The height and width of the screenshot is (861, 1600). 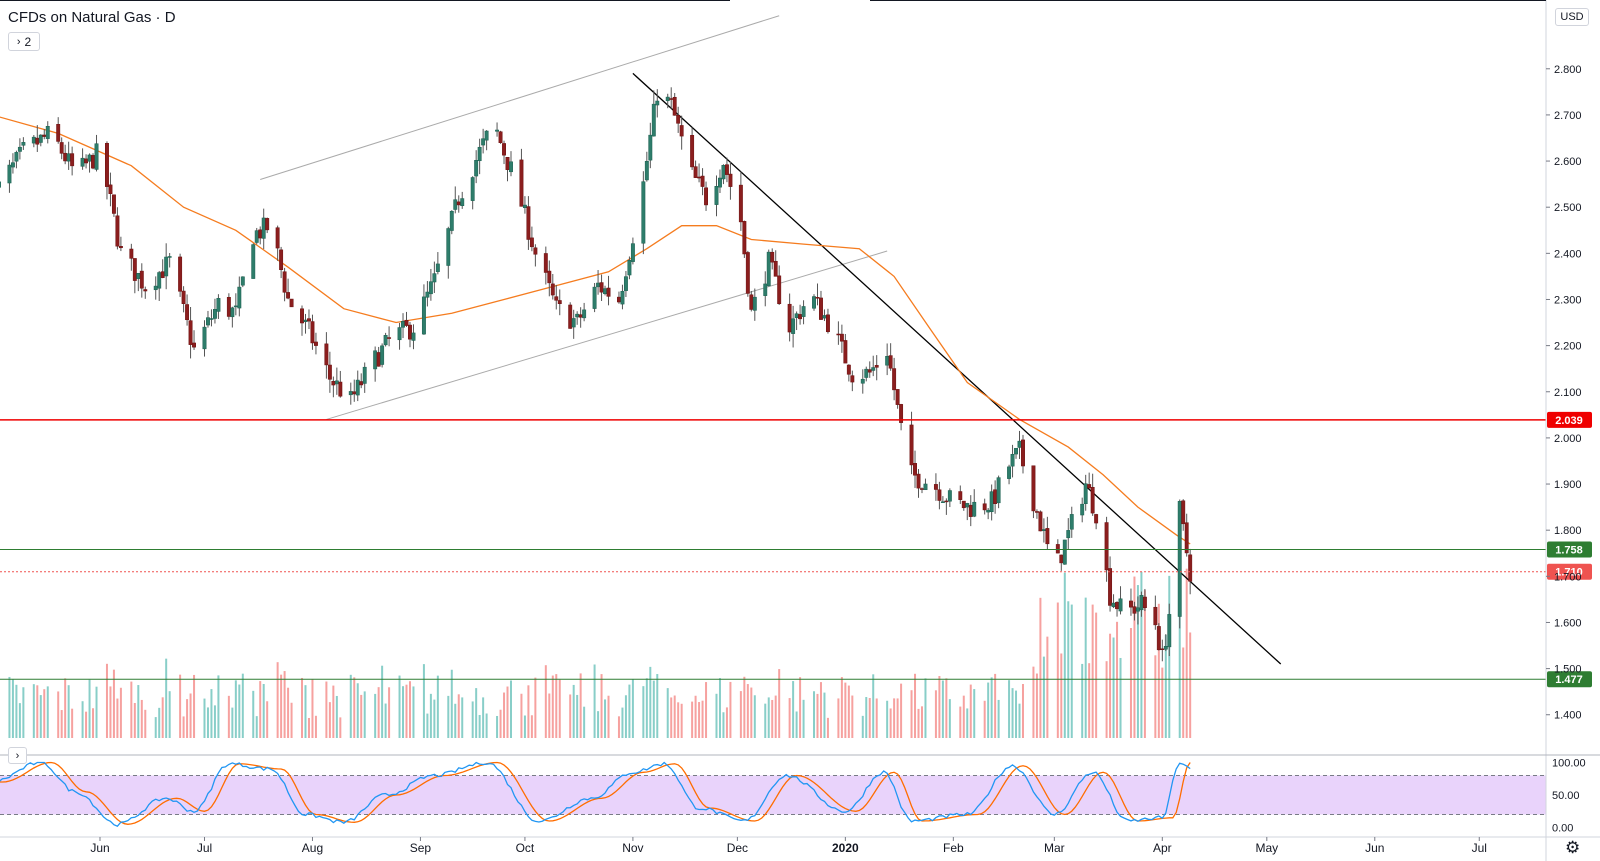 I want to click on time-tick-label: Sep, so click(x=421, y=848).